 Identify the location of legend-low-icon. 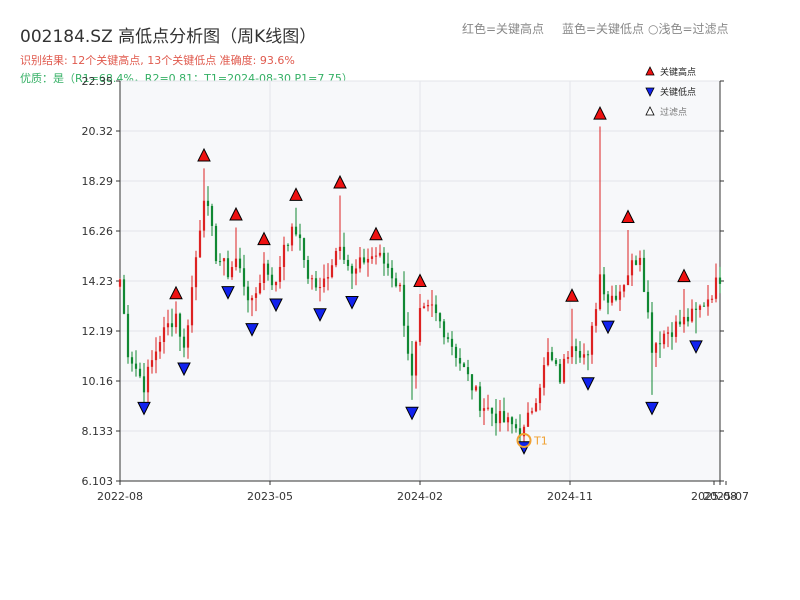
(650, 92).